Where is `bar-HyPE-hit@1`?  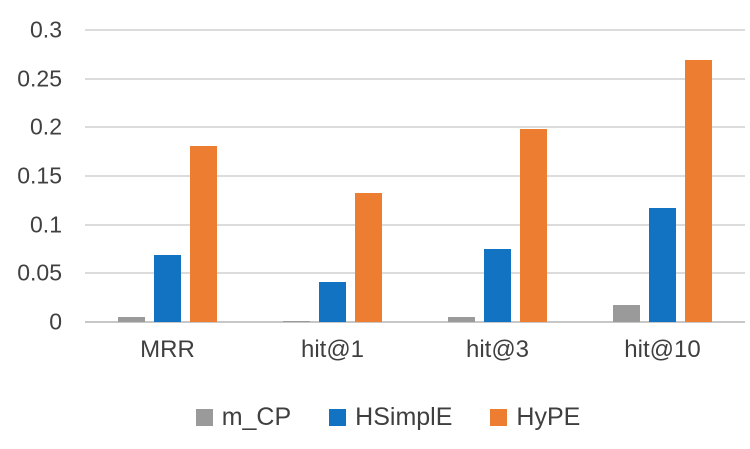
bar-HyPE-hit@1 is located at coordinates (368, 257).